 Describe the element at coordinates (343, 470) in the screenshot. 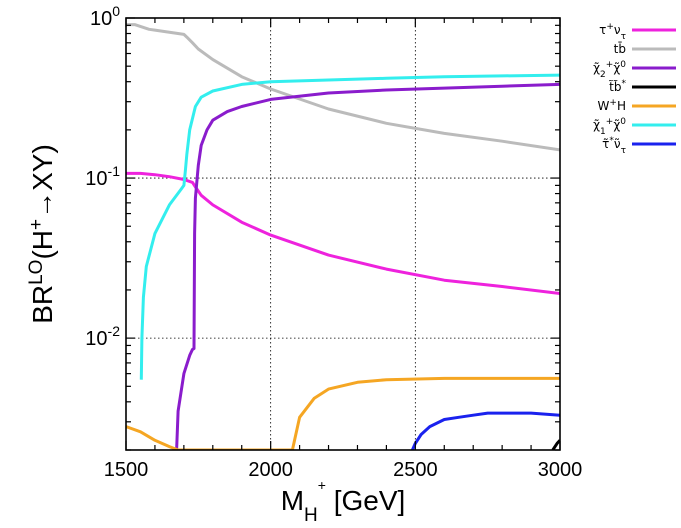

I see `x-tick-labels: 1500 2000 2500 3000` at that location.